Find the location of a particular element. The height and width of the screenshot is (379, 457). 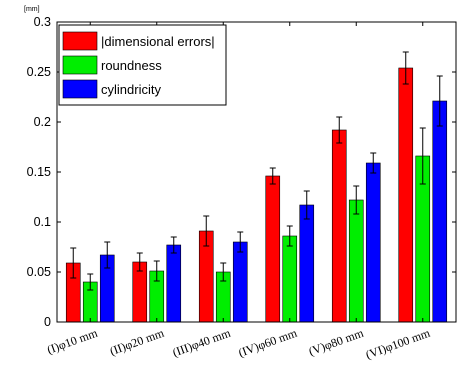

x-tick-label: (VI)φ100 mm is located at coordinates (398, 343).